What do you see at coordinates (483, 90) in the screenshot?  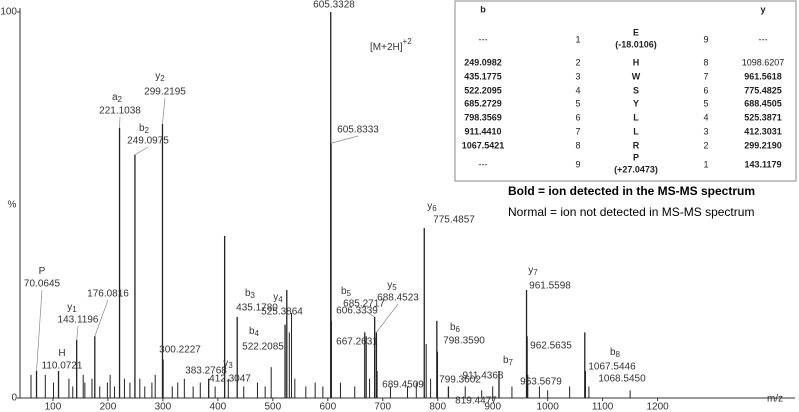 I see `b-ion: 522.2095` at bounding box center [483, 90].